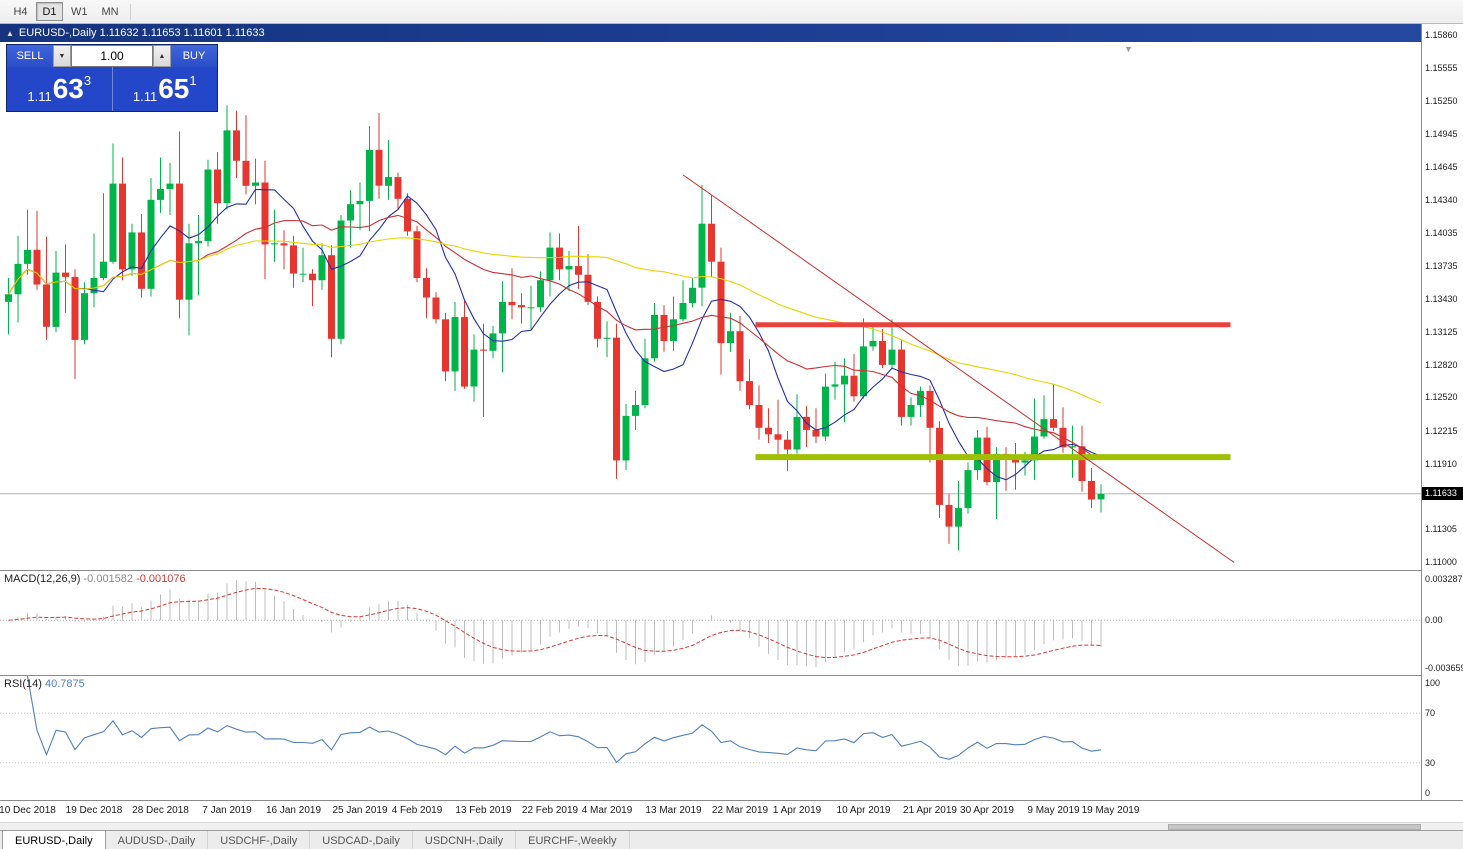 This screenshot has width=1463, height=849. Describe the element at coordinates (1442, 494) in the screenshot. I see `bid-price-tag: 1.11633` at that location.